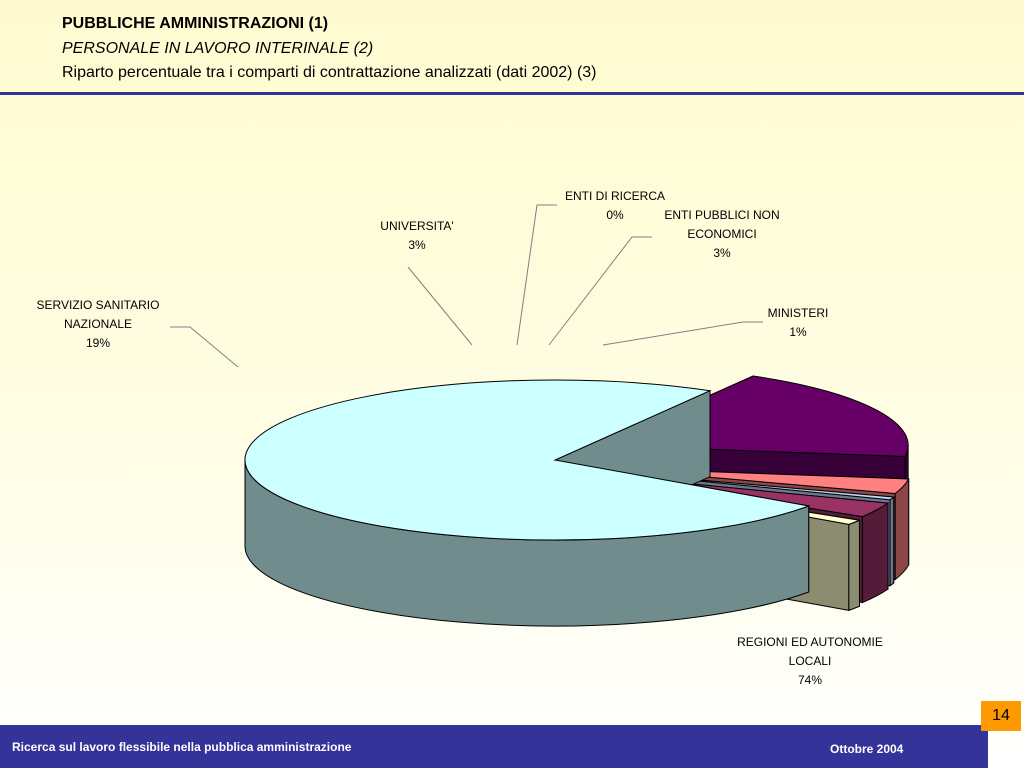 The image size is (1024, 768). I want to click on data-label-regioni-ed-autonomie-locali: REGIONI ED AUTONOMIE LOCALI 74%, so click(810, 661).